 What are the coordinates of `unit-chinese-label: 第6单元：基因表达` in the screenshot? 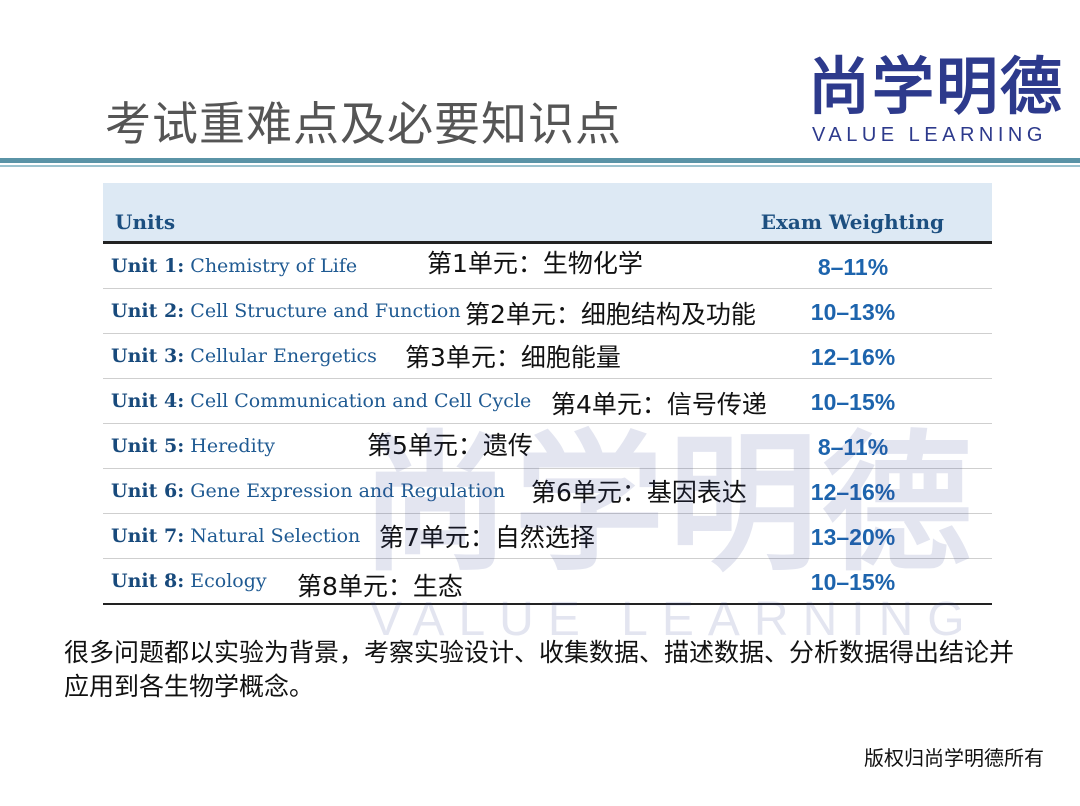 It's located at (639, 492).